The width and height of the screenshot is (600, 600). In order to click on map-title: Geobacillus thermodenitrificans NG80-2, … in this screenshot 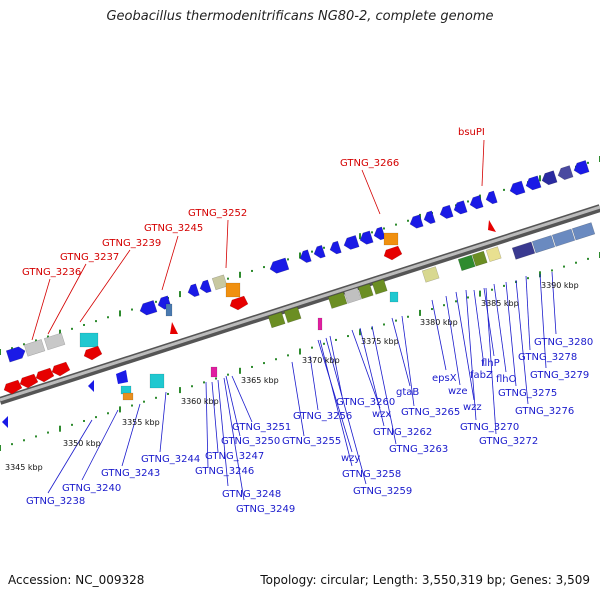, I will do `click(300, 16)`.